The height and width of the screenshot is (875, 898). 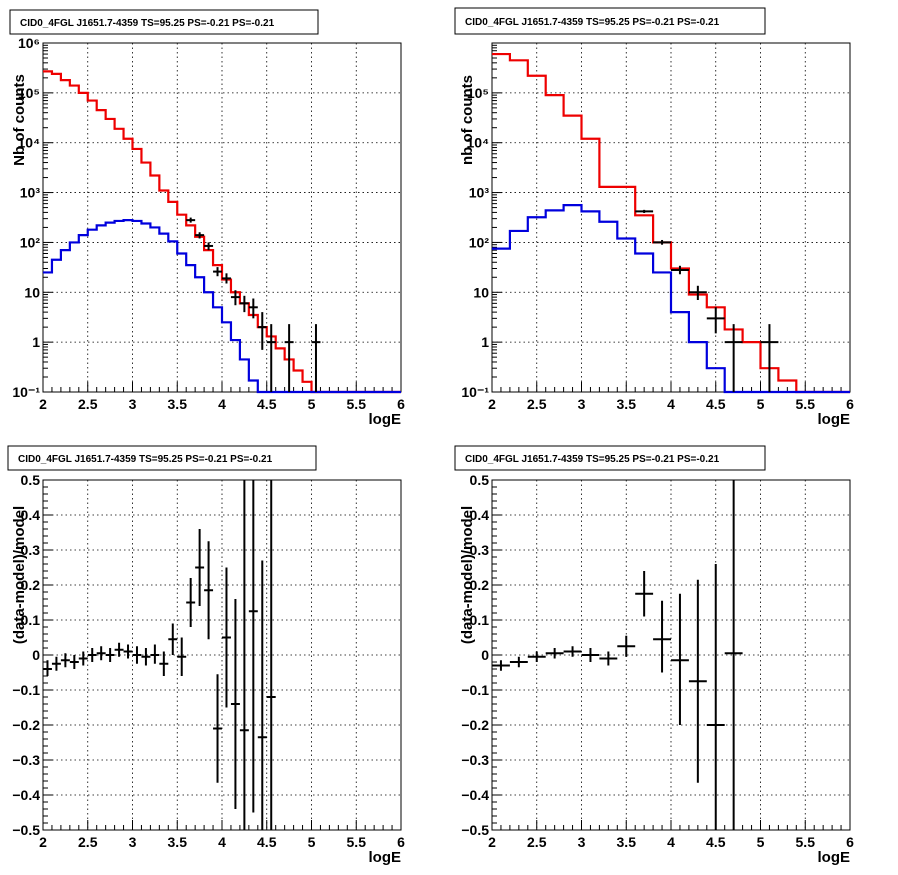 I want to click on x-tick-label: 5.5, so click(x=357, y=404).